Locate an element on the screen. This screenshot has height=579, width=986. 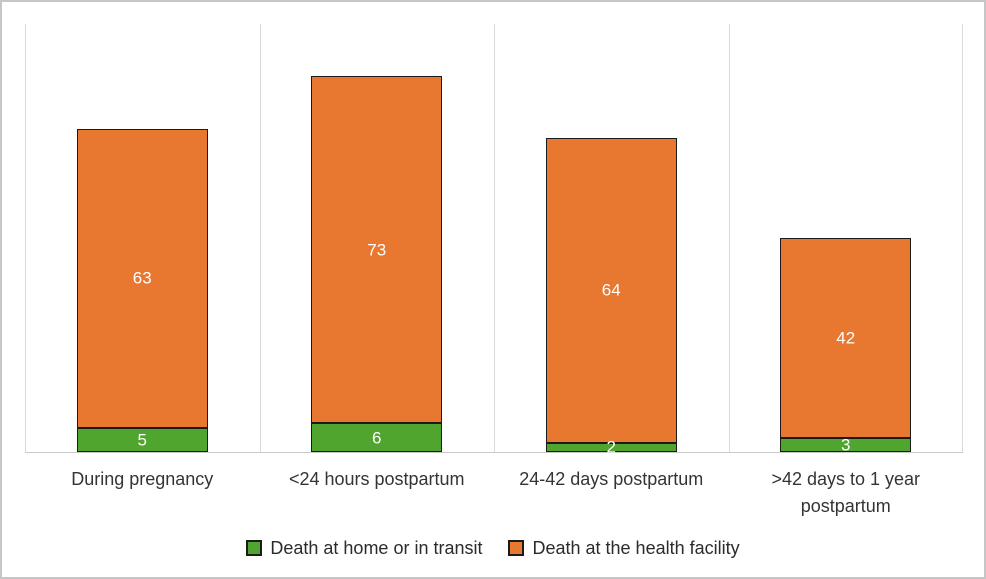
x-axis-line is located at coordinates (494, 452).